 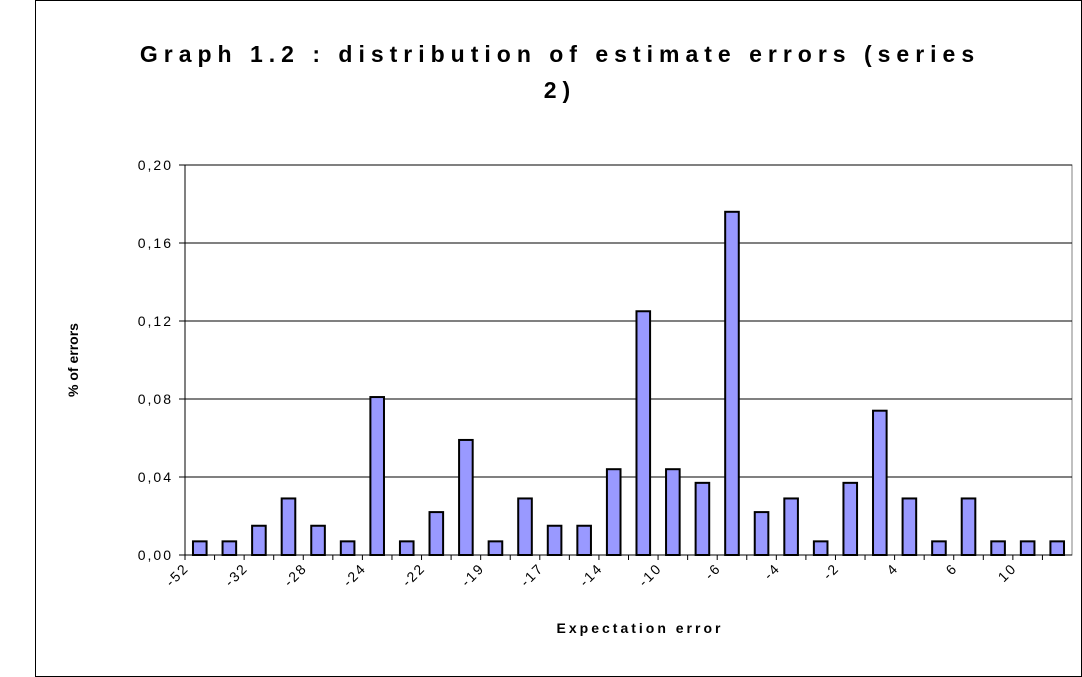 What do you see at coordinates (830, 571) in the screenshot?
I see `x-tick-label: -2` at bounding box center [830, 571].